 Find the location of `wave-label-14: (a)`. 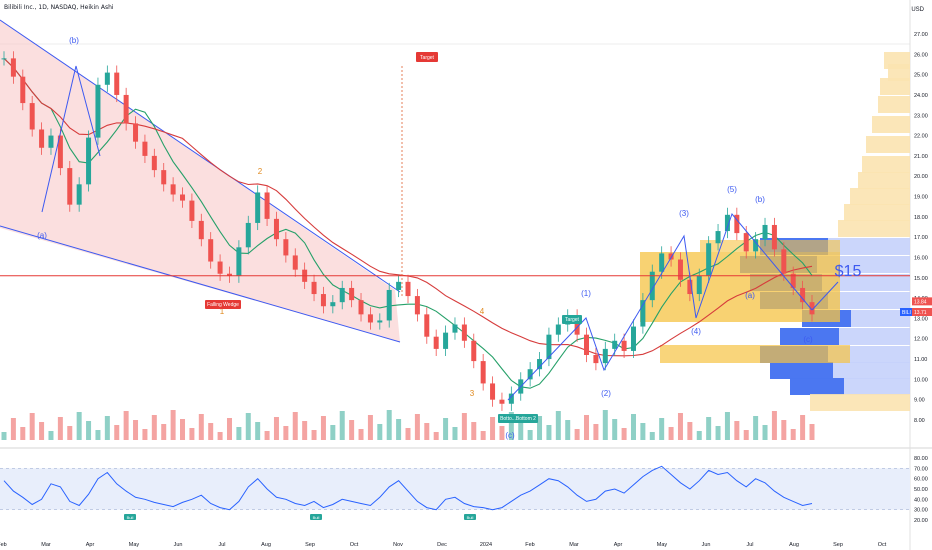

wave-label-14: (a) is located at coordinates (750, 295).